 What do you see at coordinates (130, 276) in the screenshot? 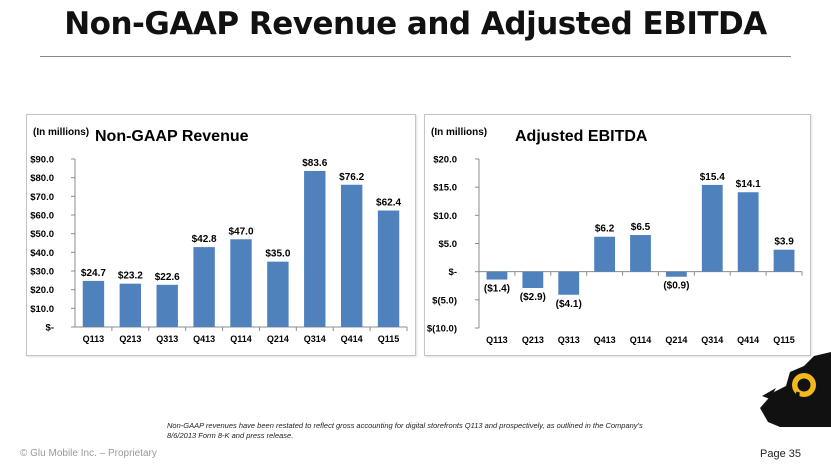
I see `data-label: $23.2` at bounding box center [130, 276].